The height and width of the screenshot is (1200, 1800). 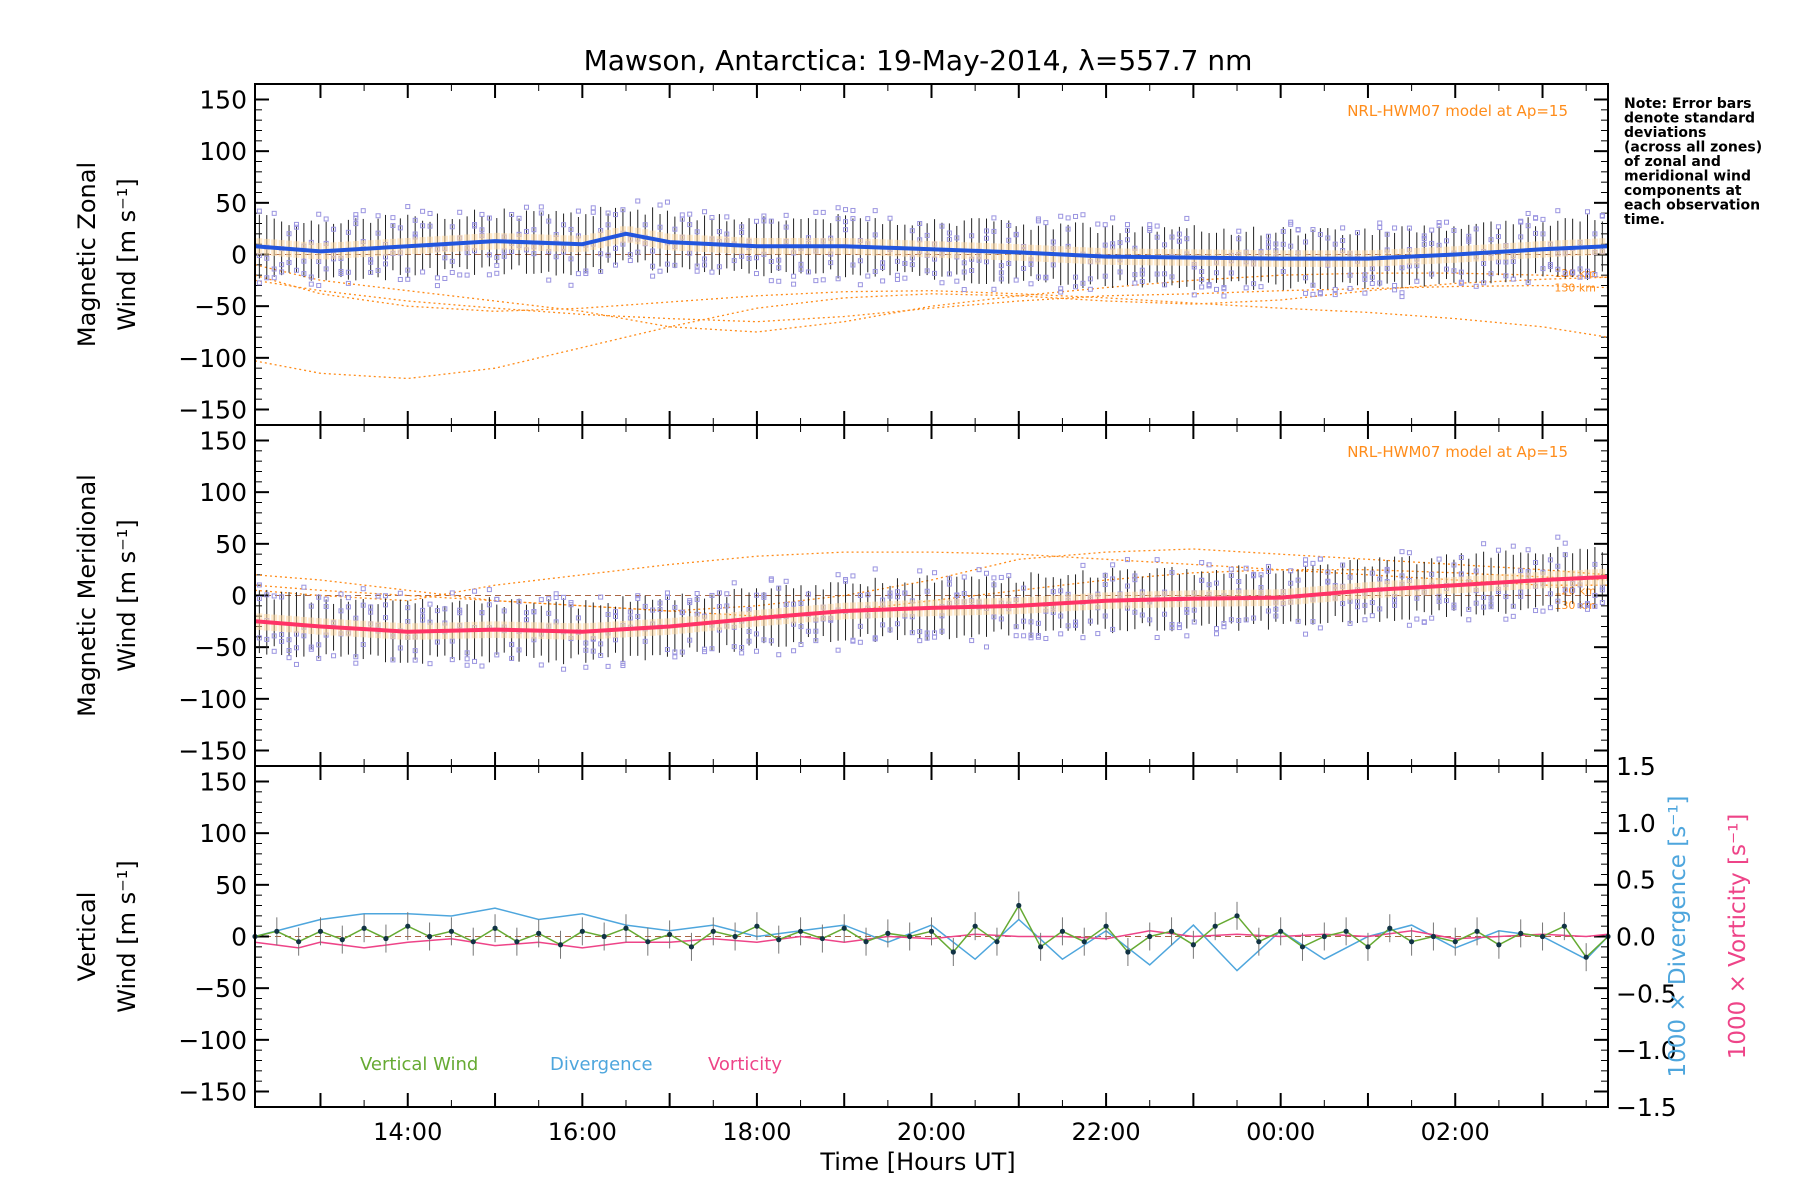 I want to click on note-line: (across all zones), so click(x=1693, y=148).